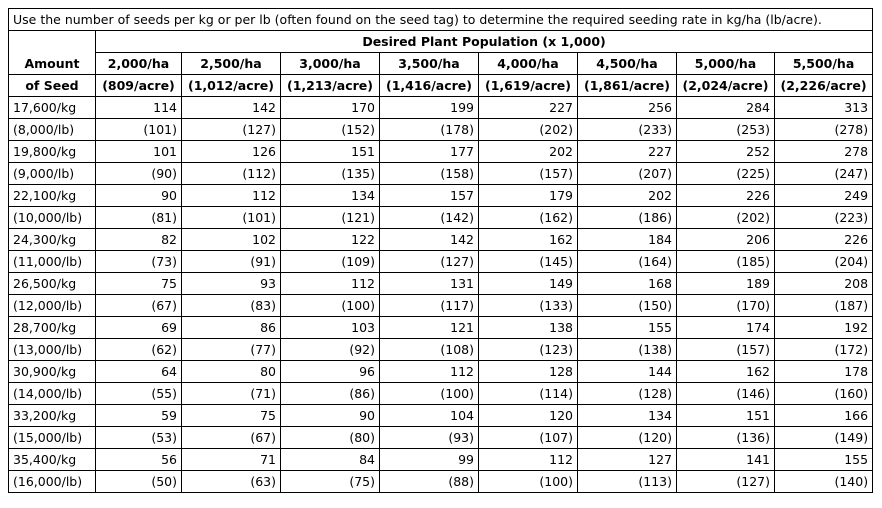  Describe the element at coordinates (823, 261) in the screenshot. I see `rate-lb-acre: (204)` at that location.